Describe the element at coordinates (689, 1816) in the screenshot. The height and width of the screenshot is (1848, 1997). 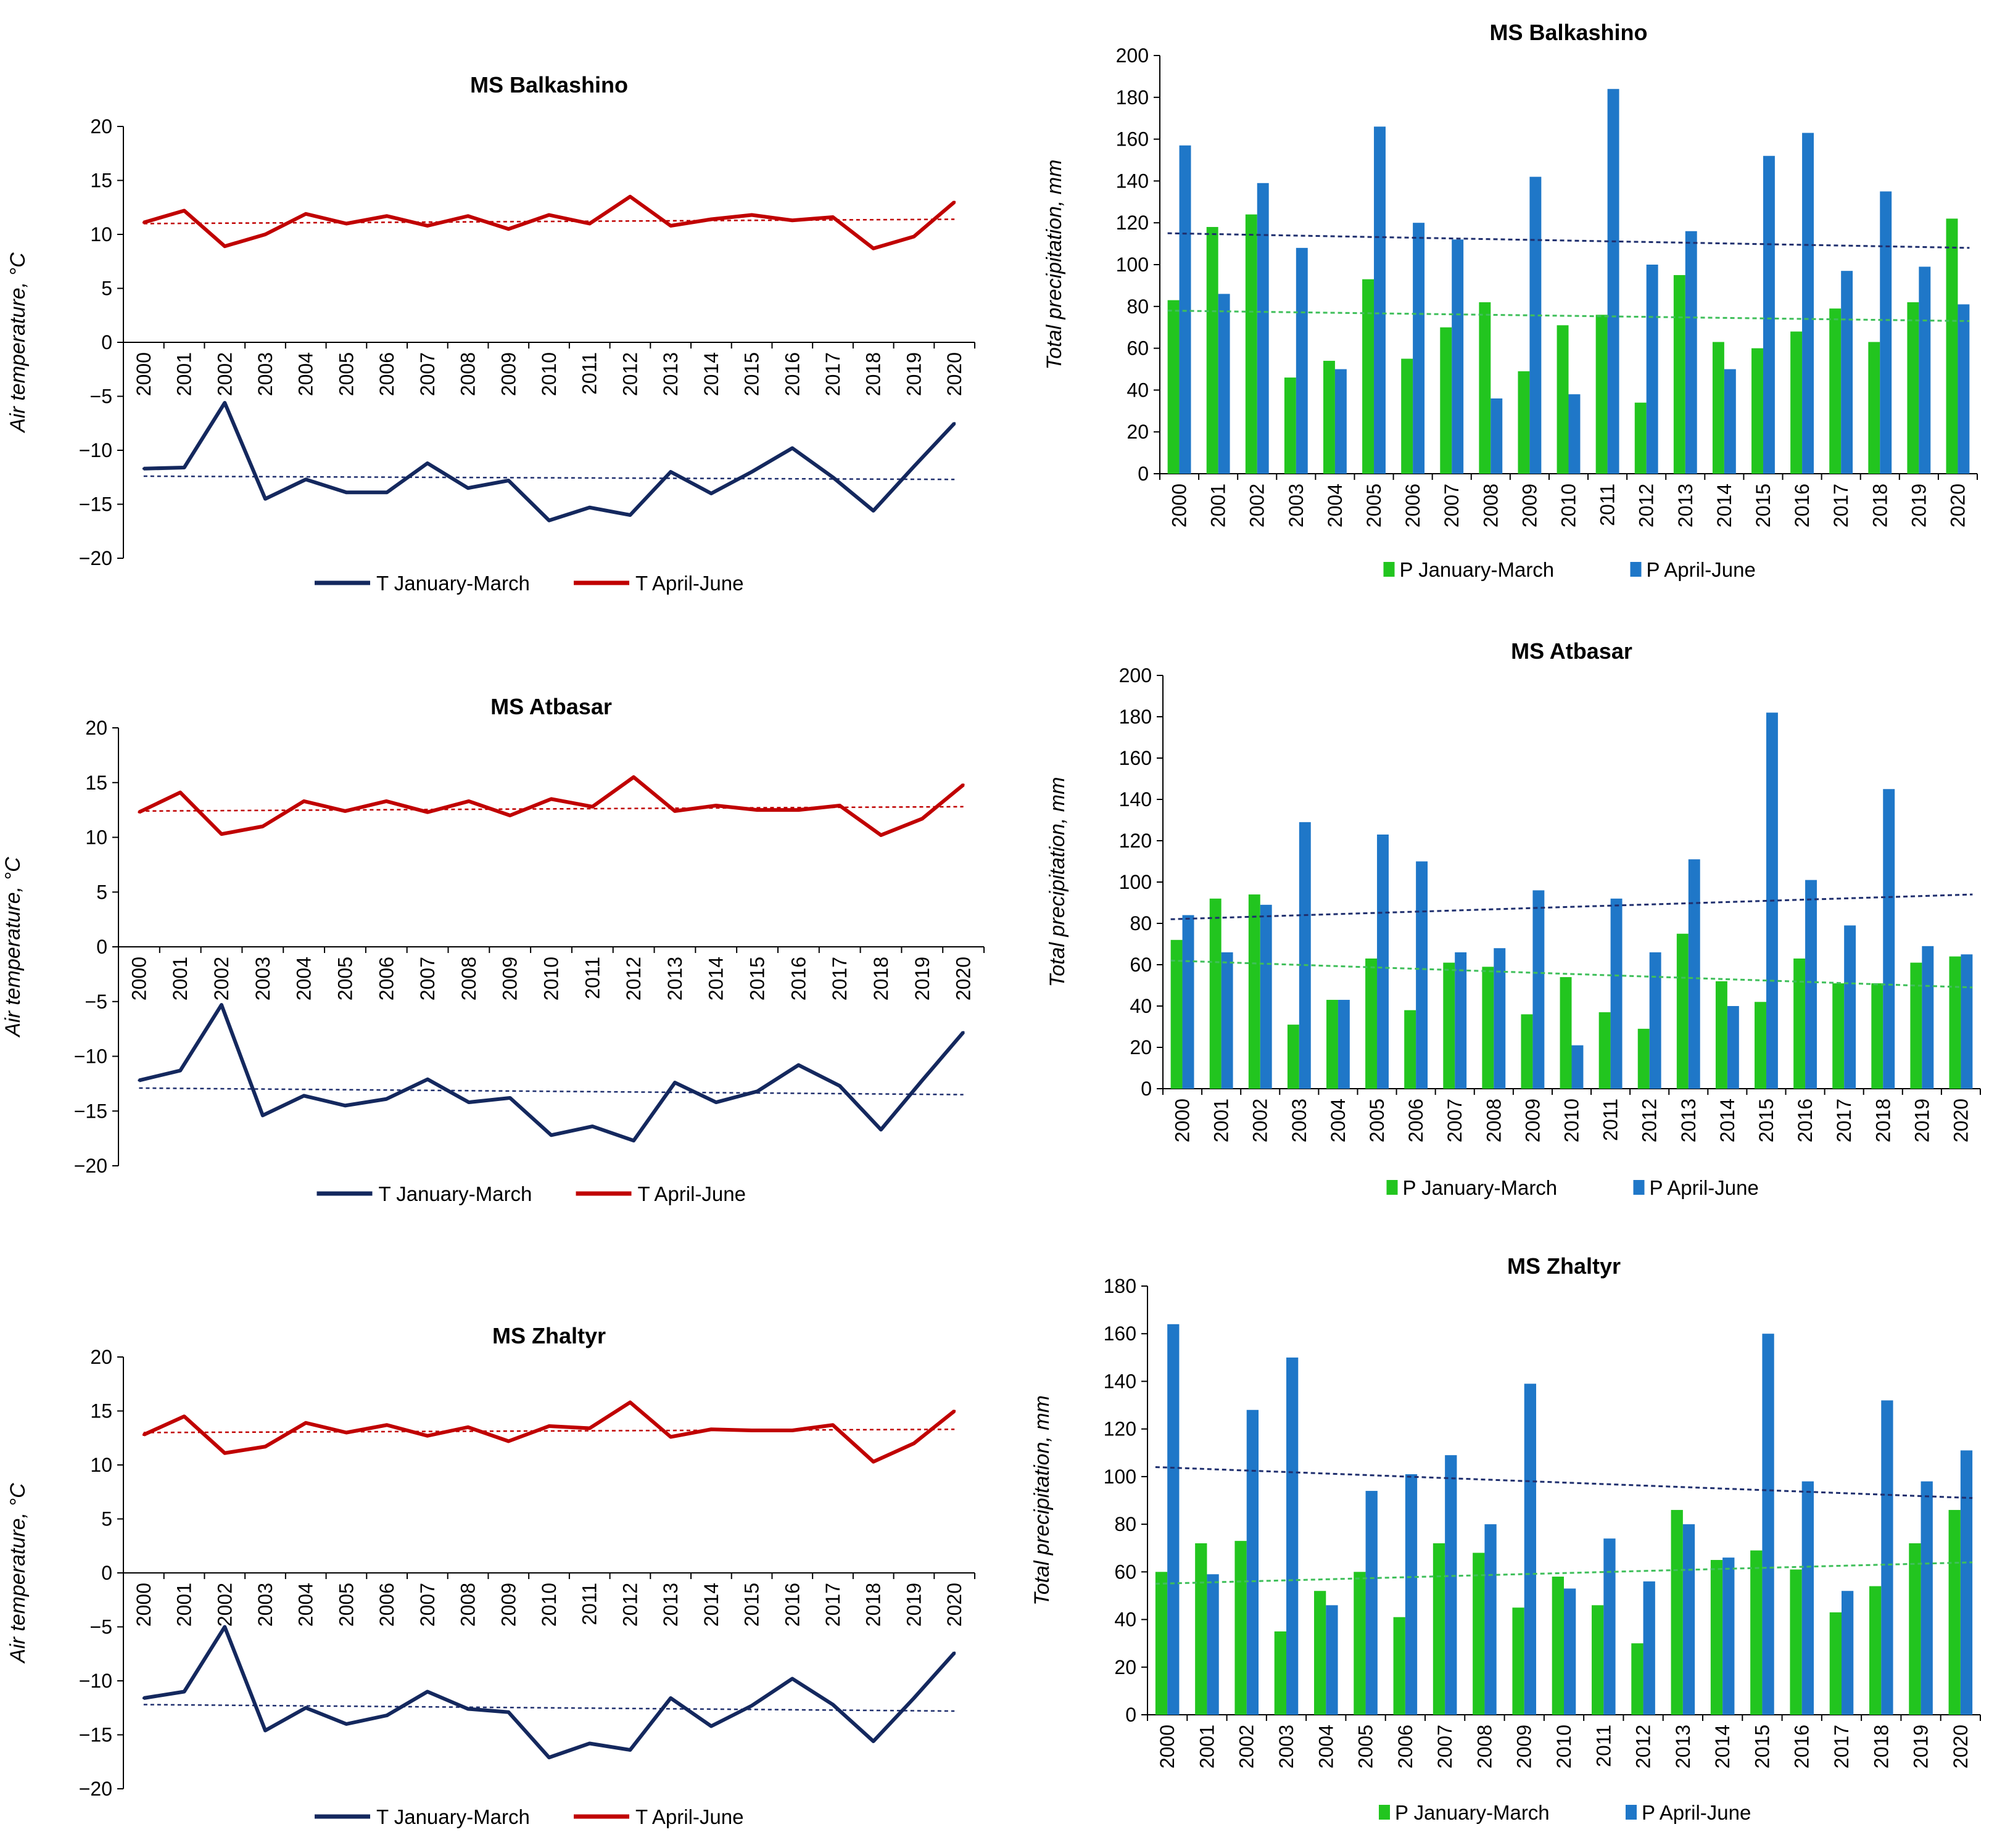
I see `legend-label: T April-June` at that location.